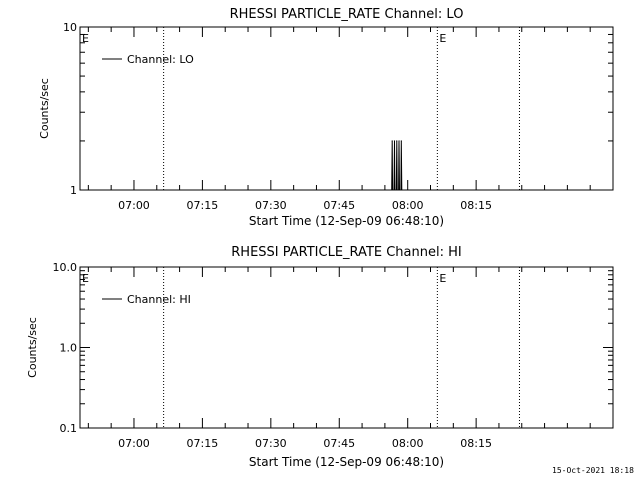 The width and height of the screenshot is (640, 480). I want to click on chart-title: RHESSI PARTICLE_RATE Channel: HI, so click(346, 252).